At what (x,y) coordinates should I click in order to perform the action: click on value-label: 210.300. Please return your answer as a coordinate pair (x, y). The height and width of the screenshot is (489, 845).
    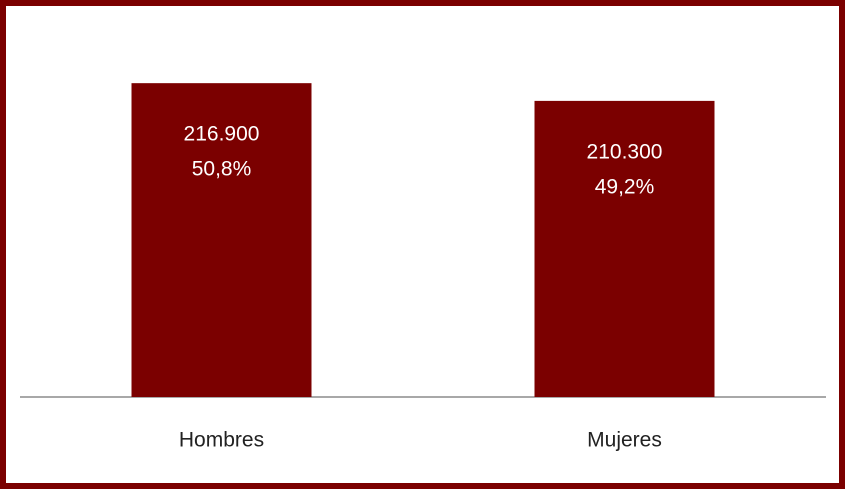
    Looking at the image, I should click on (625, 151).